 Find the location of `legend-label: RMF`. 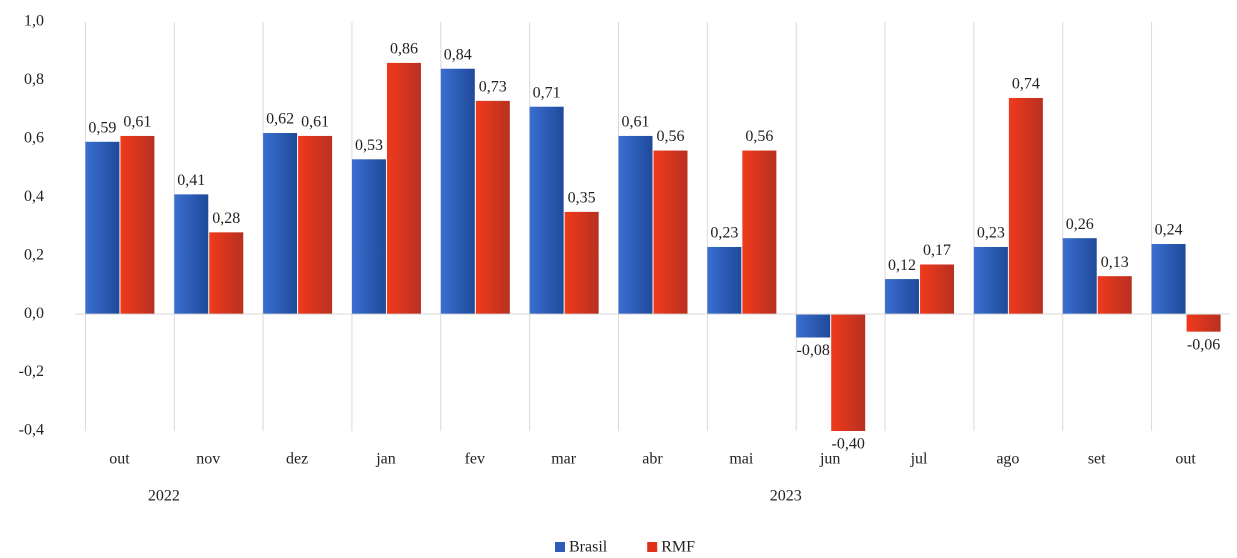

legend-label: RMF is located at coordinates (678, 547).